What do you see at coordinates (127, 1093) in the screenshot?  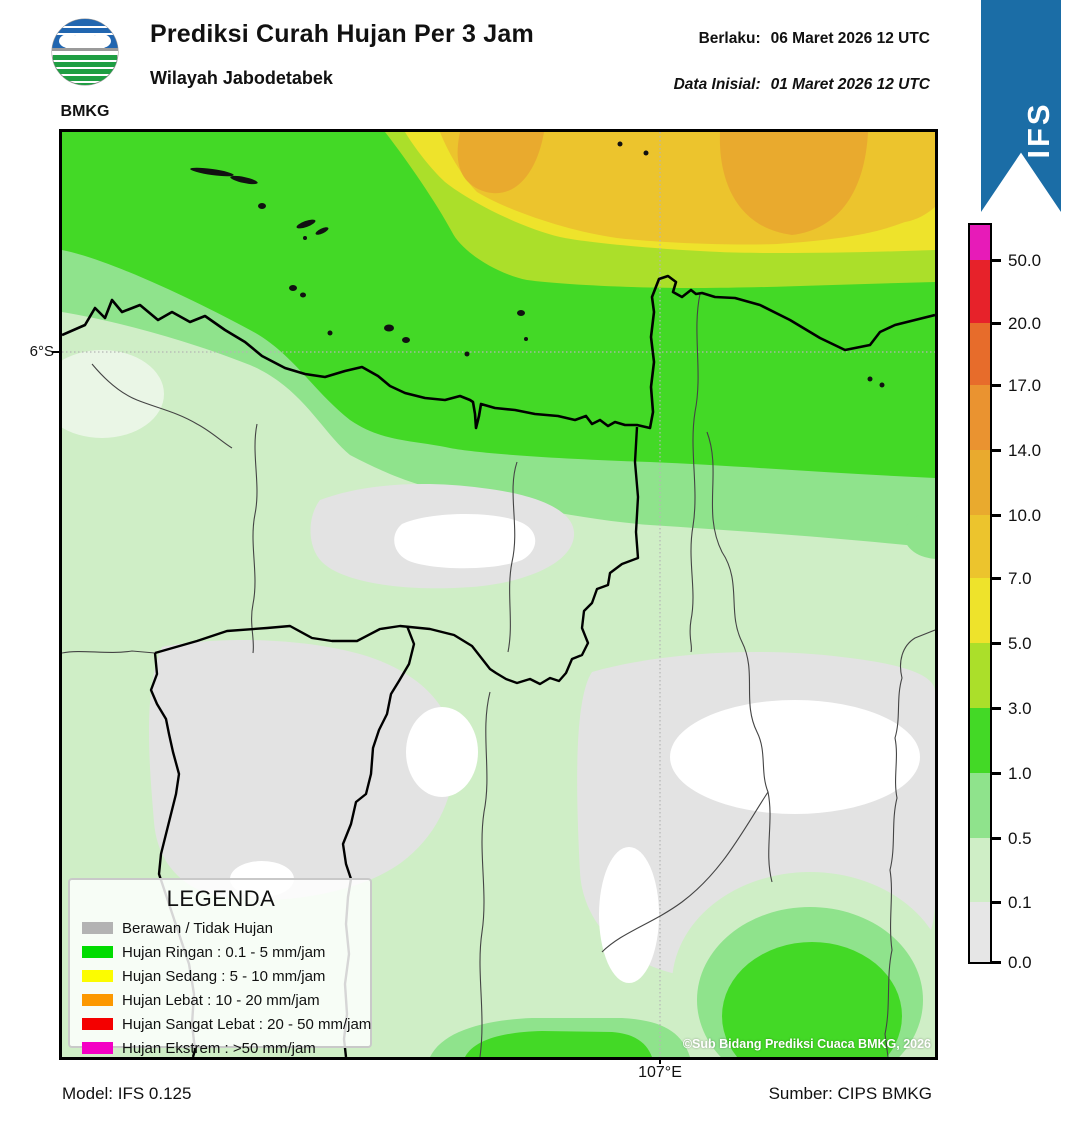 I see `footer-model: Model: IFS 0.125` at bounding box center [127, 1093].